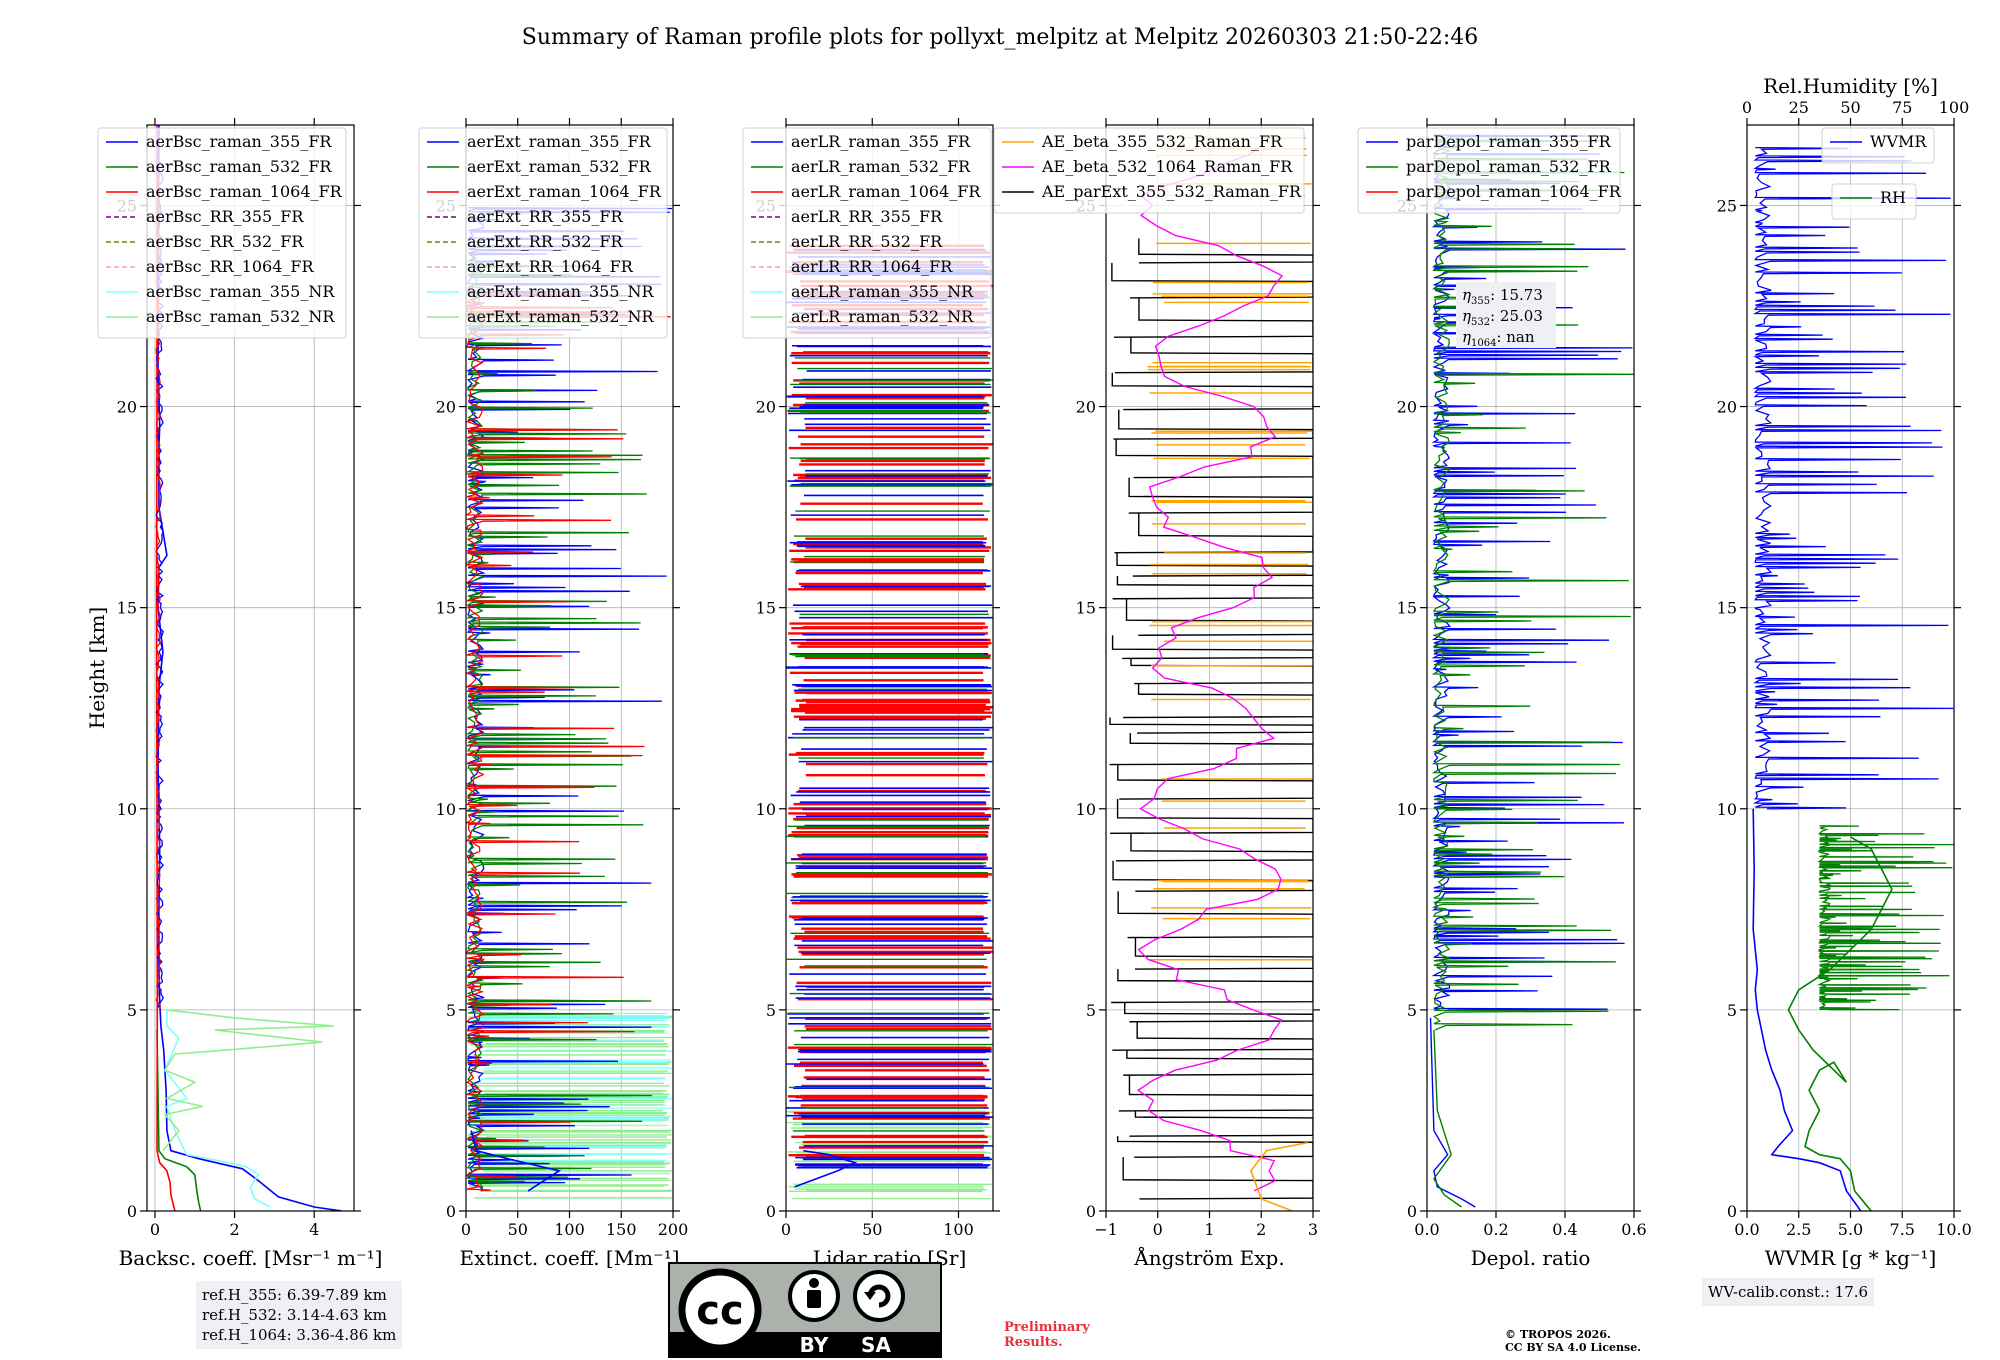 This screenshot has width=2000, height=1360. I want to click on ext-legend-label-0: aerExt_raman_355_FR, so click(559, 141).